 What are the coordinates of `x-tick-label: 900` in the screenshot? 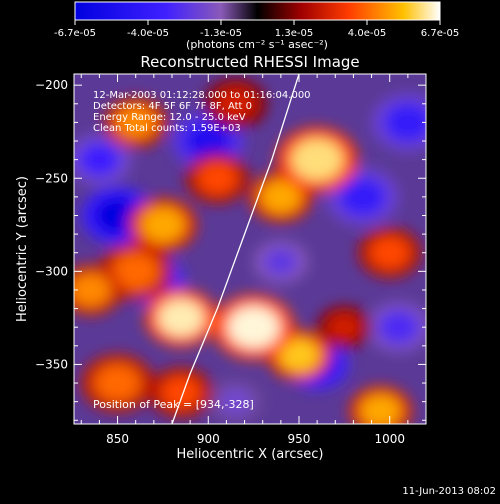 It's located at (208, 439).